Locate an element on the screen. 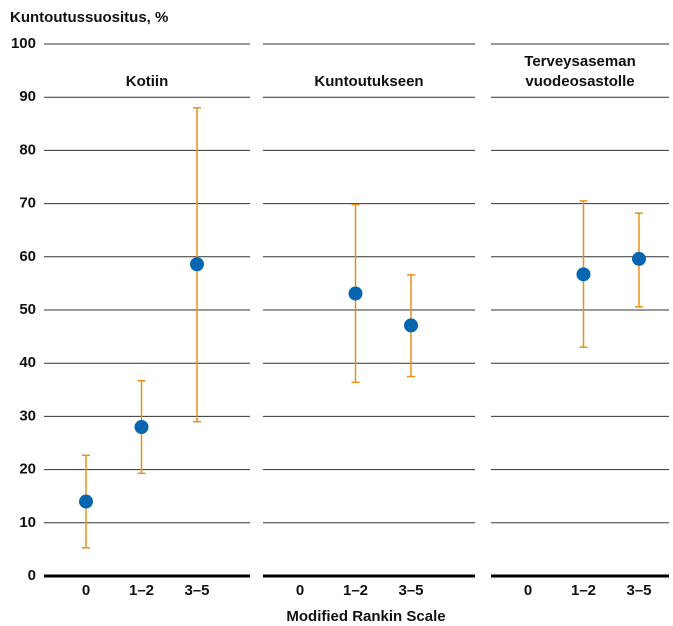 This screenshot has height=626, width=673. y-tick-label: 0 is located at coordinates (32, 575).